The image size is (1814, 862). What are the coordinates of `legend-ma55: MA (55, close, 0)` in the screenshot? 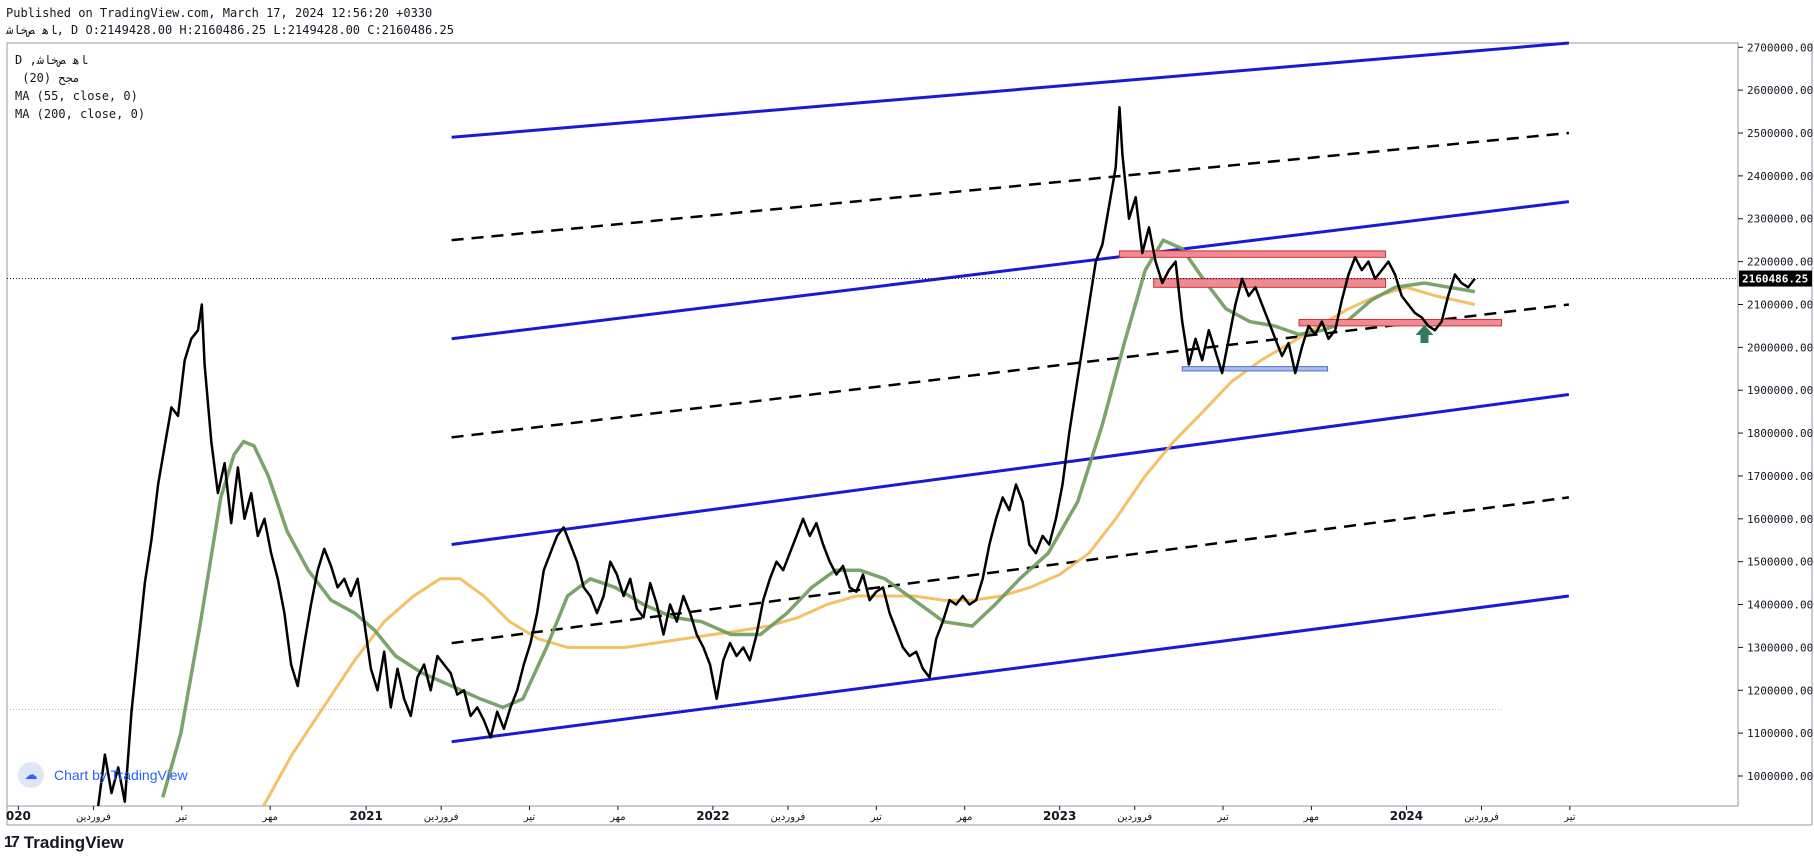 It's located at (76, 96).